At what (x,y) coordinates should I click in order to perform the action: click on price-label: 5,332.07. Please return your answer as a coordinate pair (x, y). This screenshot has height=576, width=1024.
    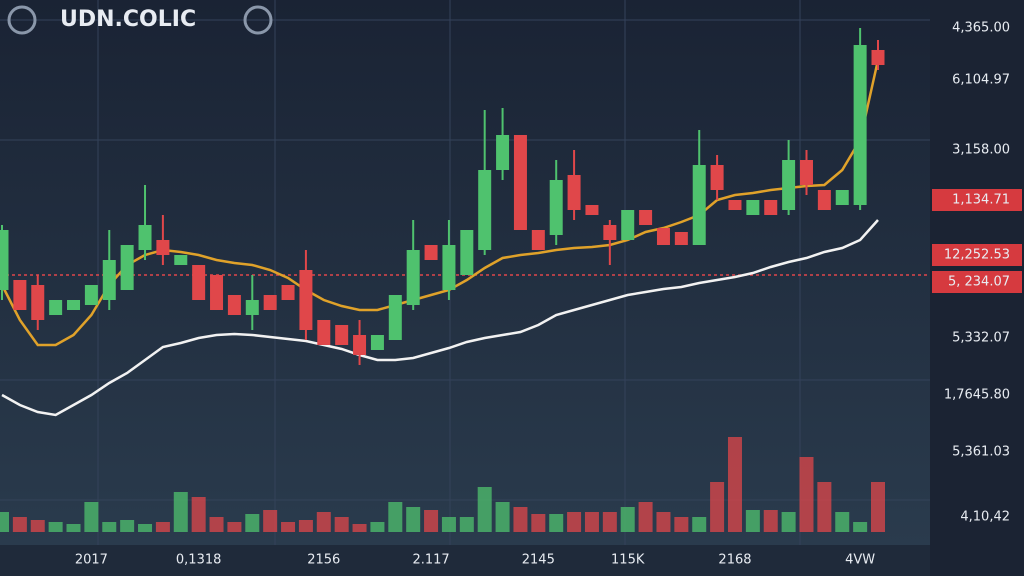
    Looking at the image, I should click on (981, 338).